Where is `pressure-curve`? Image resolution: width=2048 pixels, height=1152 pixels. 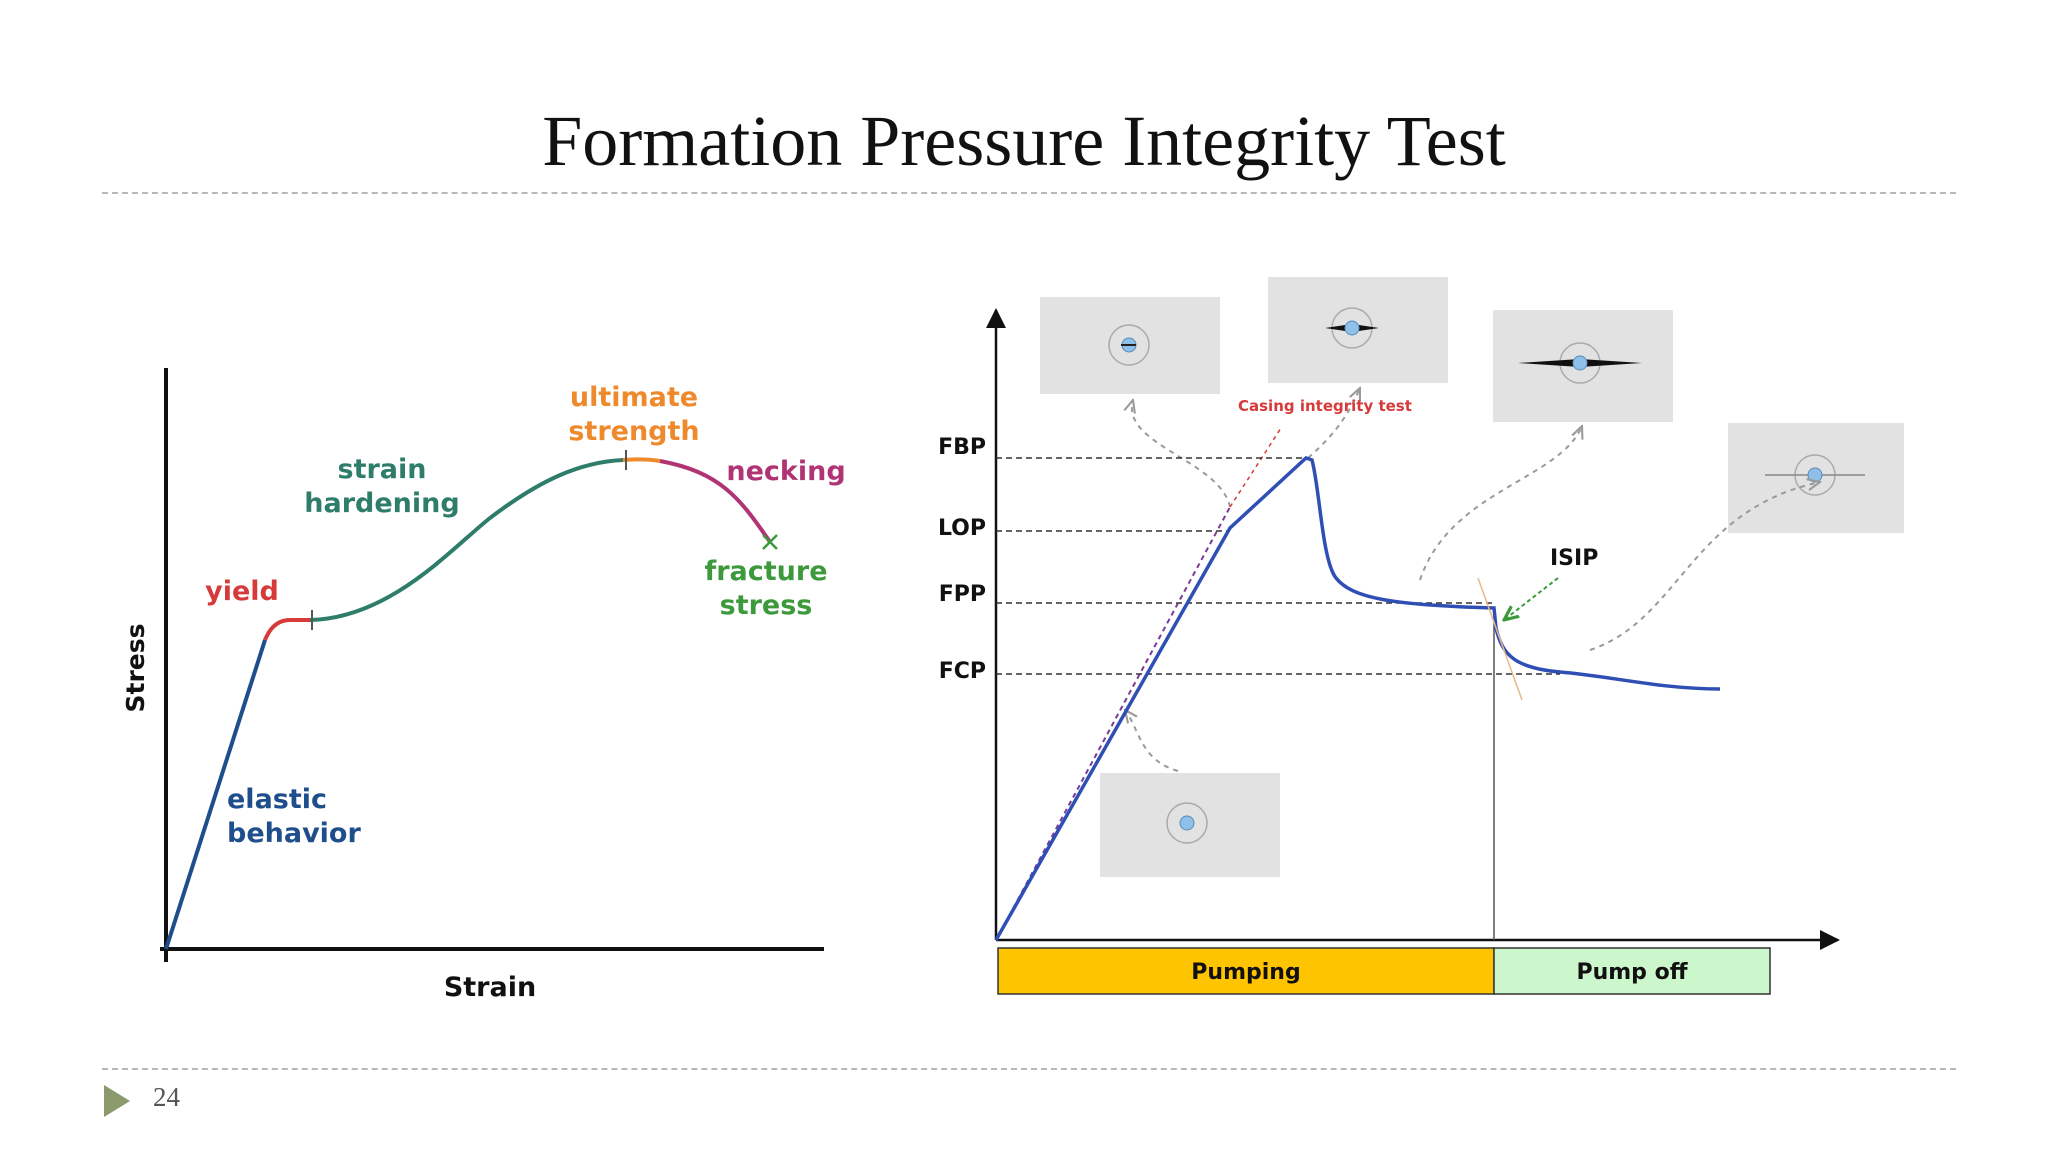 pressure-curve is located at coordinates (1357, 698).